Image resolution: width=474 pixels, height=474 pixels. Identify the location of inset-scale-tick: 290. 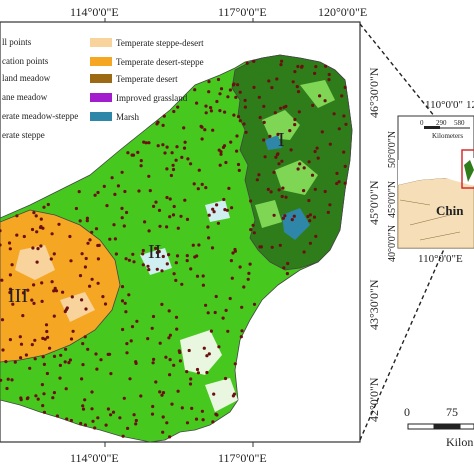
(441, 123).